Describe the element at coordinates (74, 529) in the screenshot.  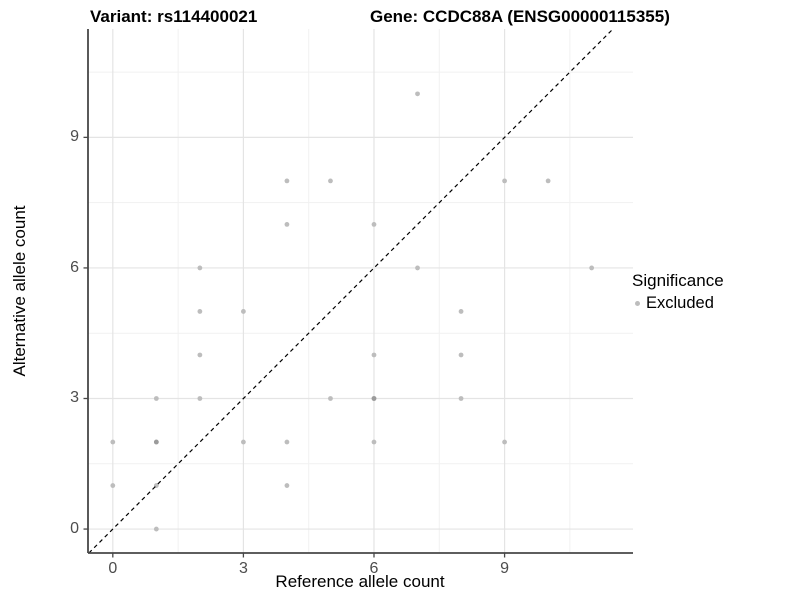
I see `y-tick-label: 0` at that location.